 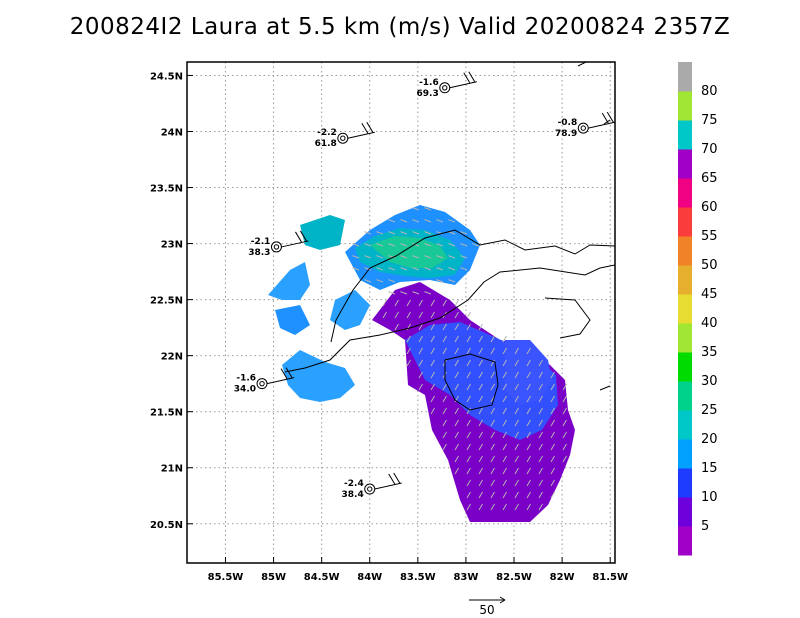 What do you see at coordinates (709, 120) in the screenshot?
I see `colorbar-label: 75` at bounding box center [709, 120].